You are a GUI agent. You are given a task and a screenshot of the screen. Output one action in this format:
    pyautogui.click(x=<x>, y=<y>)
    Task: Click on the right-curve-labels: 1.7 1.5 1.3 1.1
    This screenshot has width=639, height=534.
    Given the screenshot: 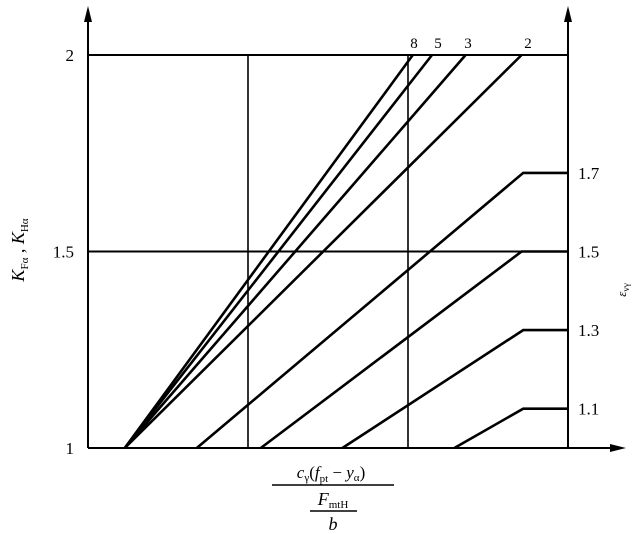 What is the action you would take?
    pyautogui.click(x=589, y=291)
    